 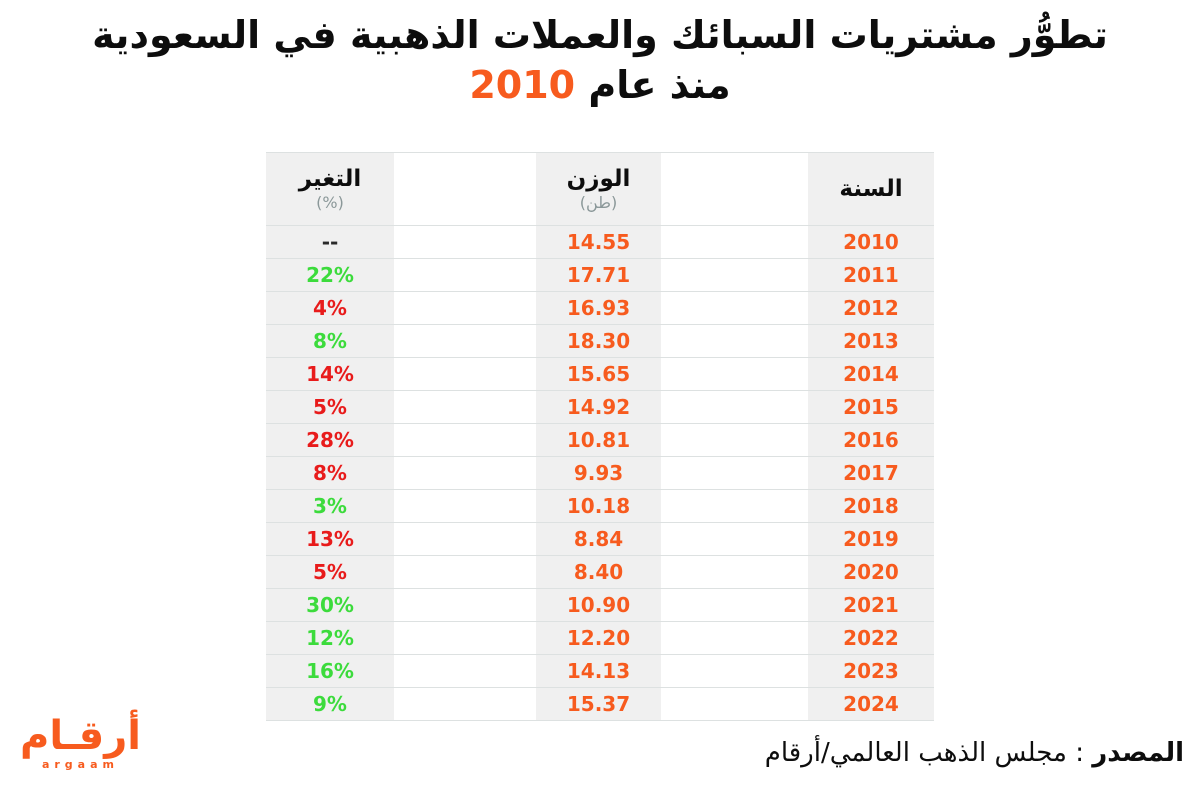 I want to click on year-cell: 2022, so click(x=871, y=638).